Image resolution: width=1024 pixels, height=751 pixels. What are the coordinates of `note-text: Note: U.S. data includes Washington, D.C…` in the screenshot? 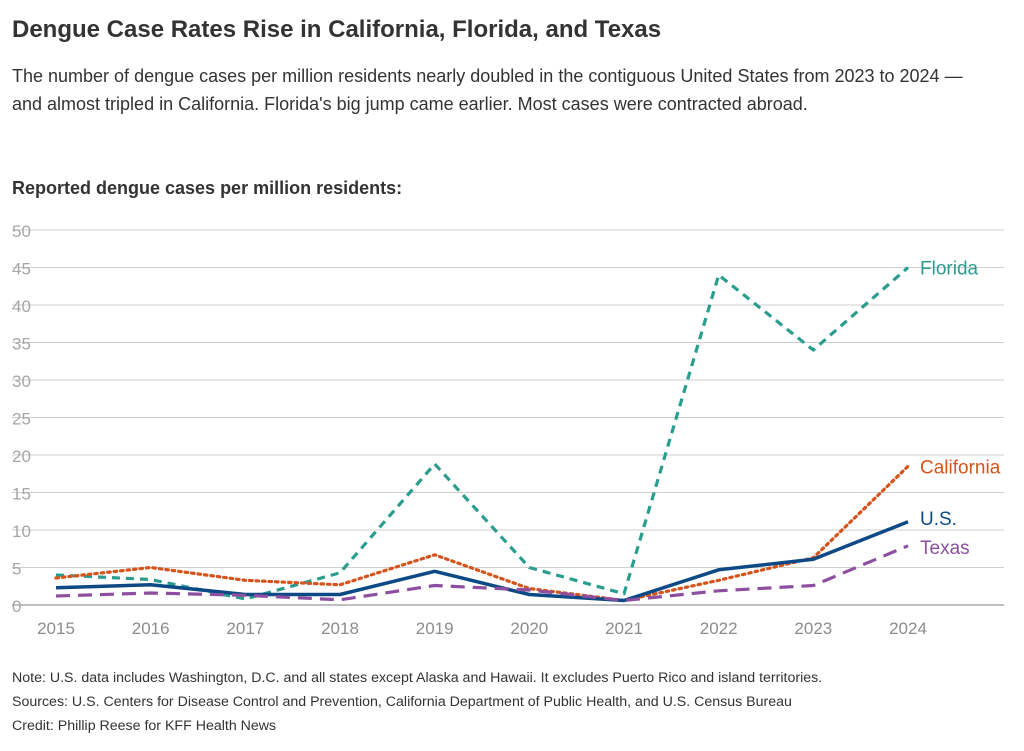 It's located at (417, 678).